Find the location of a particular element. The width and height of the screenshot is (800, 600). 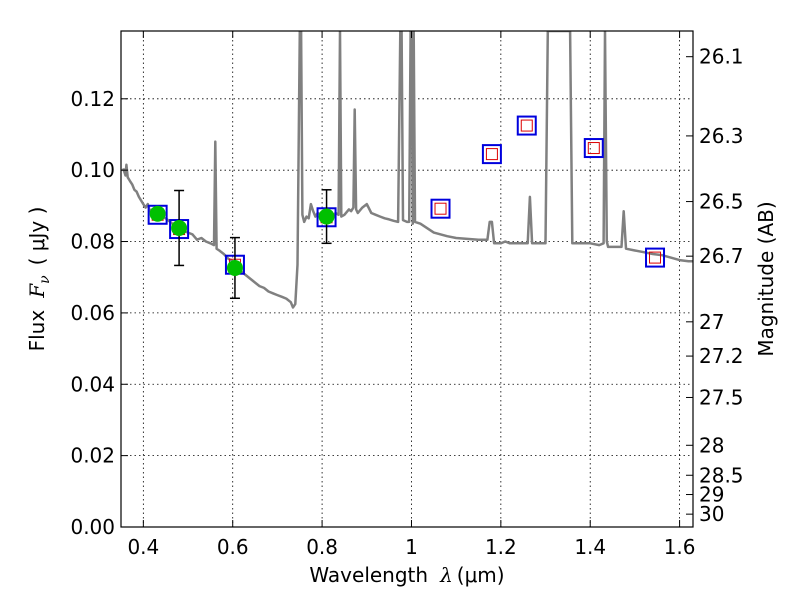

x-tick-label: 1.6 is located at coordinates (680, 547).